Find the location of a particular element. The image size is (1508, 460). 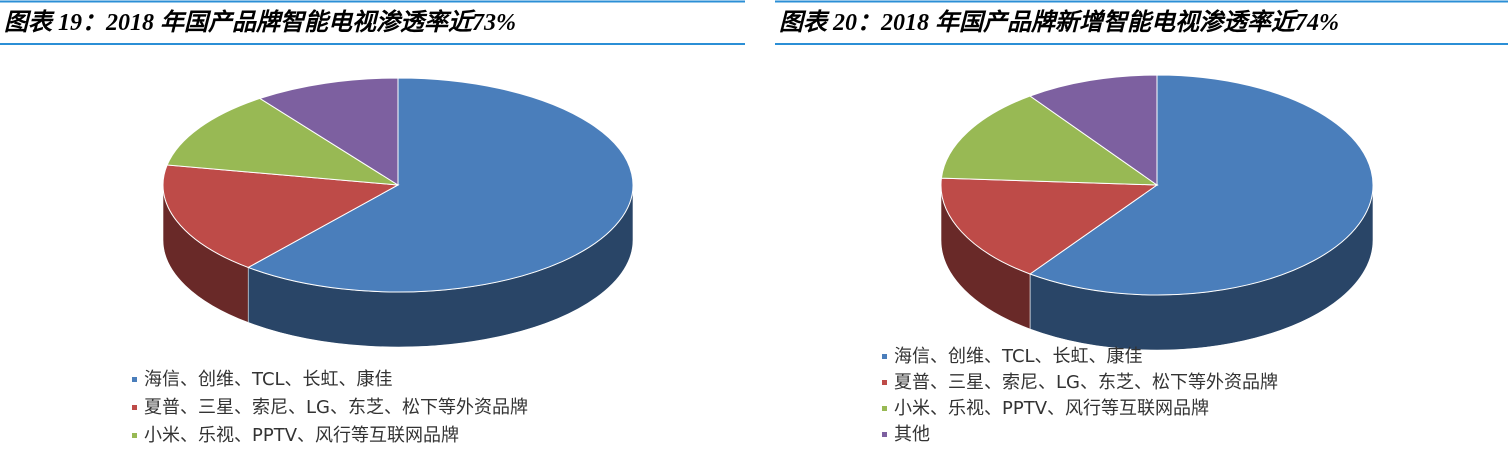

chart-title: 图表 20：2018 年国产品牌新增智能电视渗透率近74% is located at coordinates (1059, 22).